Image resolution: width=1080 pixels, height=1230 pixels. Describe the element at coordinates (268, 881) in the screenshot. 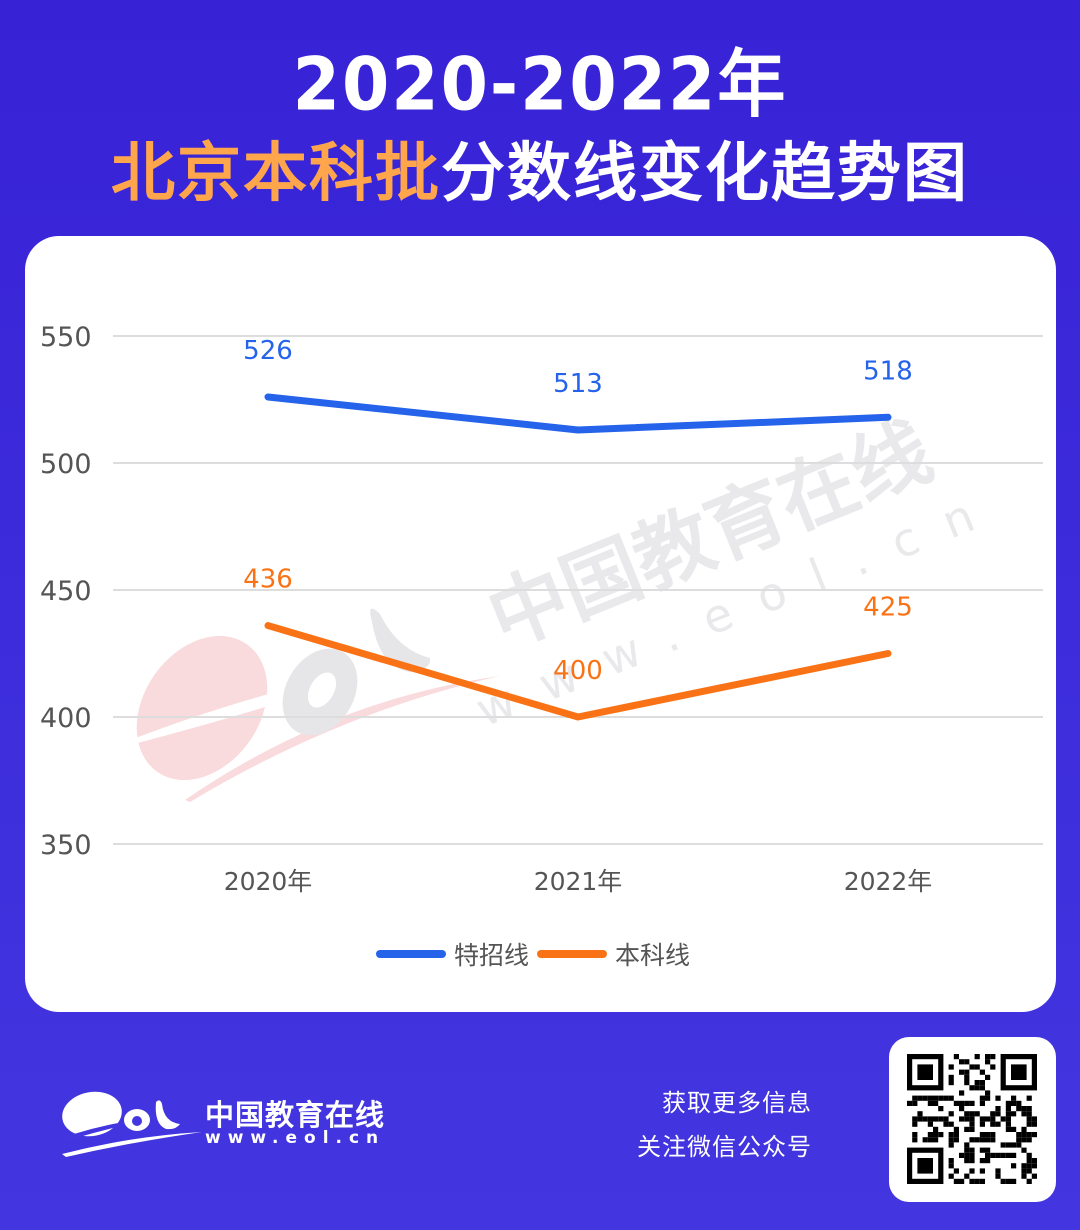

I see `x-tick-label: 2020年` at that location.